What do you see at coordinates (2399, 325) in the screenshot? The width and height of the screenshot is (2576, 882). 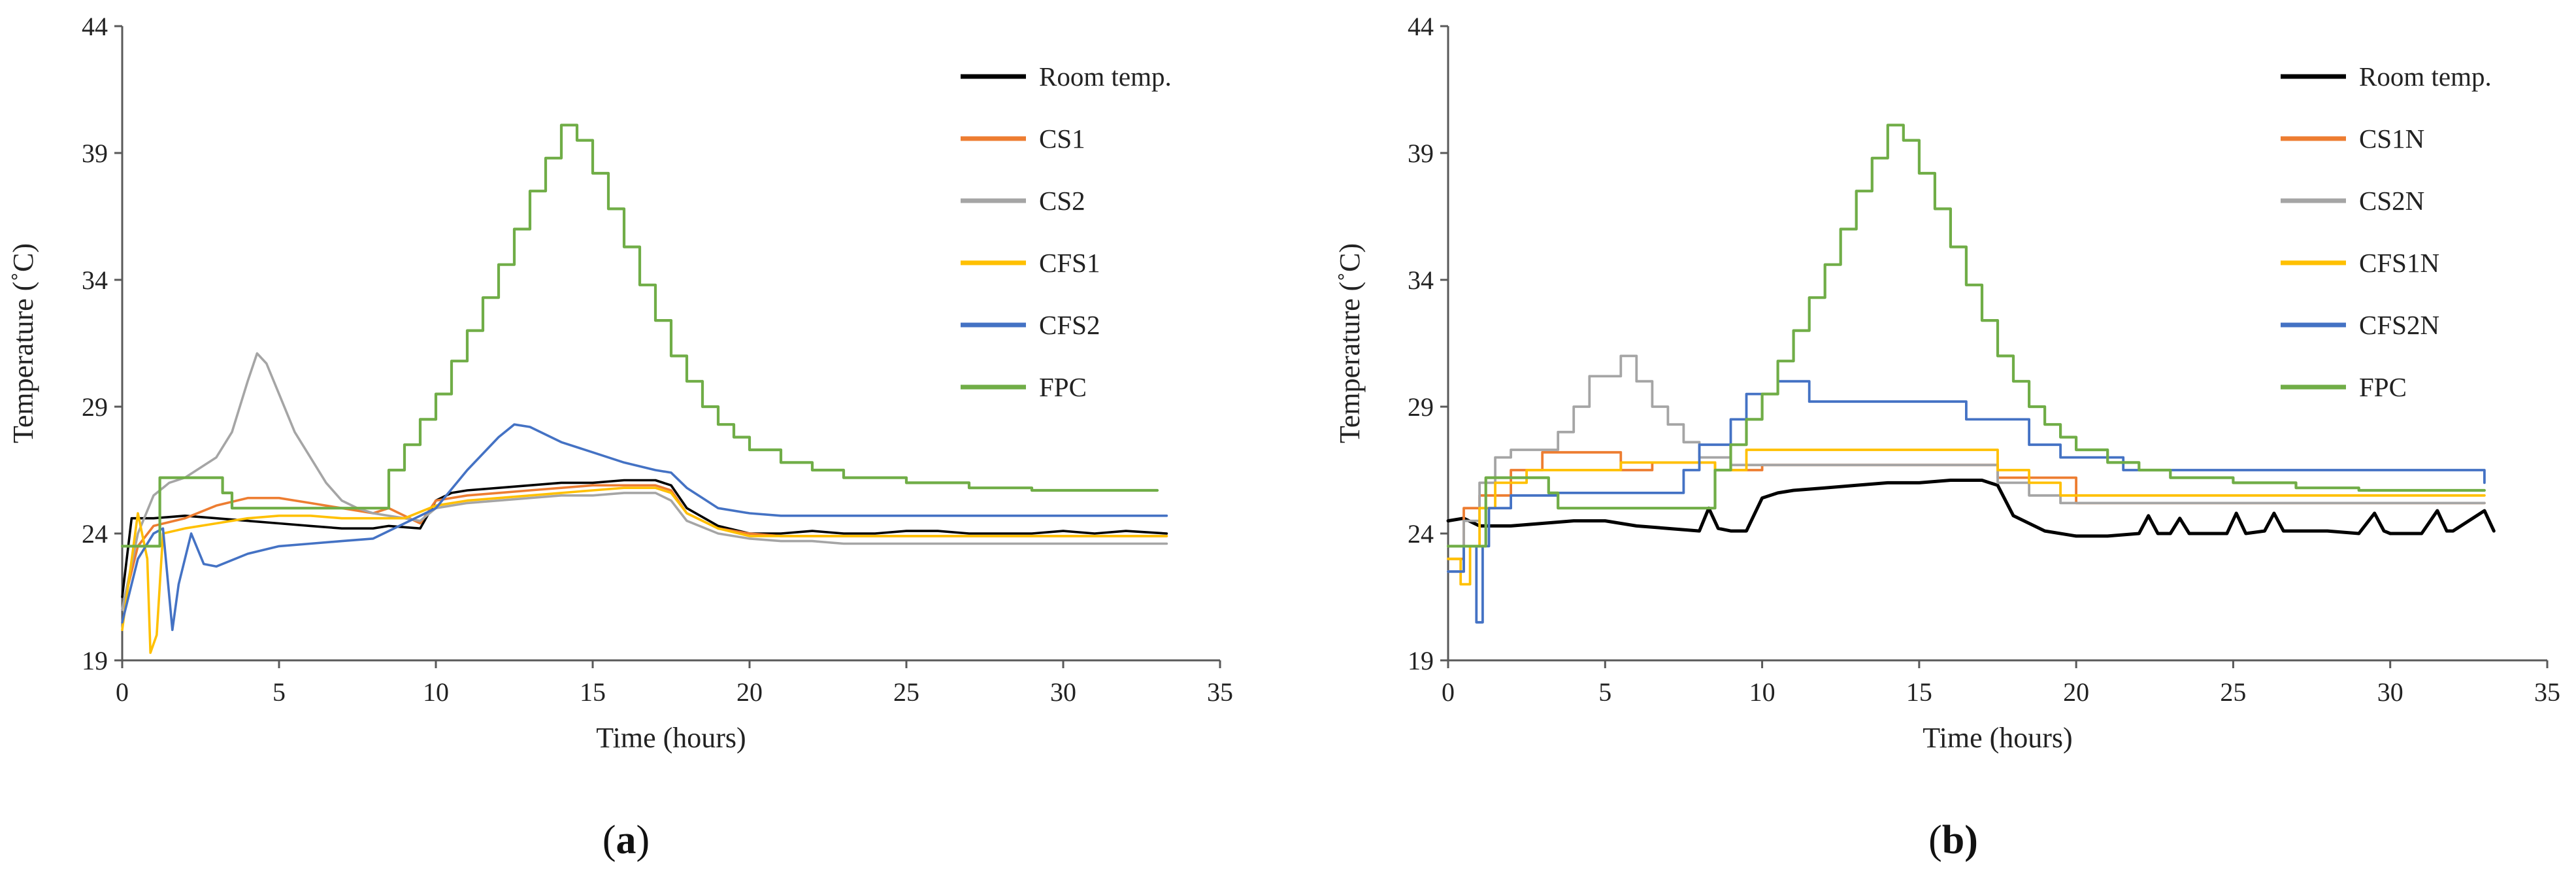 I see `legend-label-cfs2n: CFS2N` at bounding box center [2399, 325].